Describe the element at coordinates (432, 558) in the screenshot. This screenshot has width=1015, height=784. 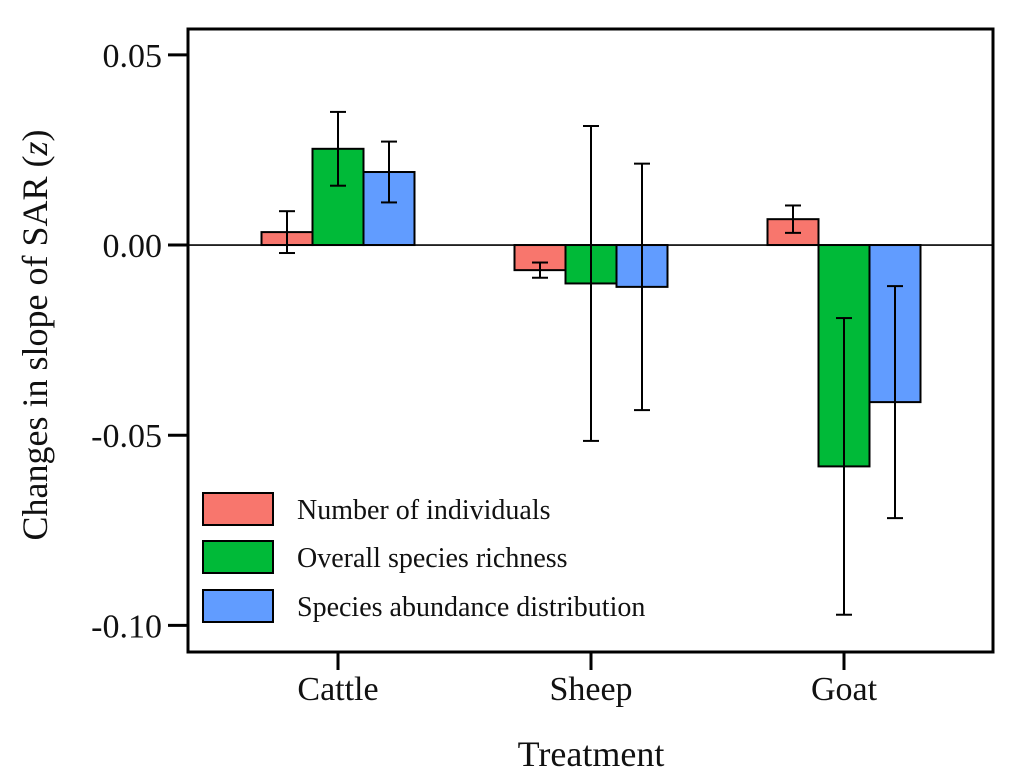
I see `legend-label: Overall species richness` at that location.